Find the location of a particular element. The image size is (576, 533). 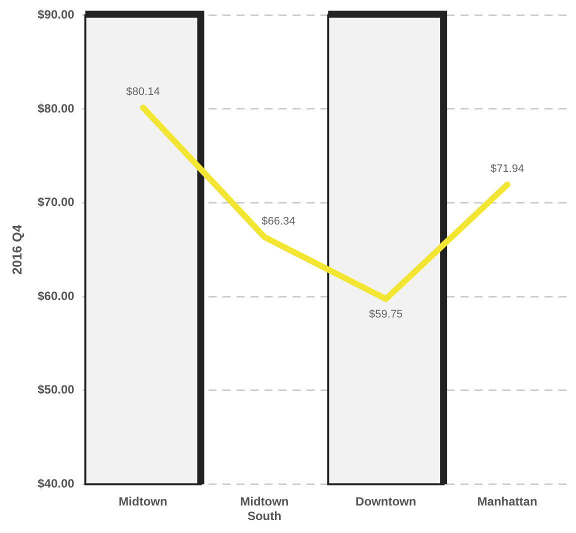

data-label: $66.34 is located at coordinates (279, 222).